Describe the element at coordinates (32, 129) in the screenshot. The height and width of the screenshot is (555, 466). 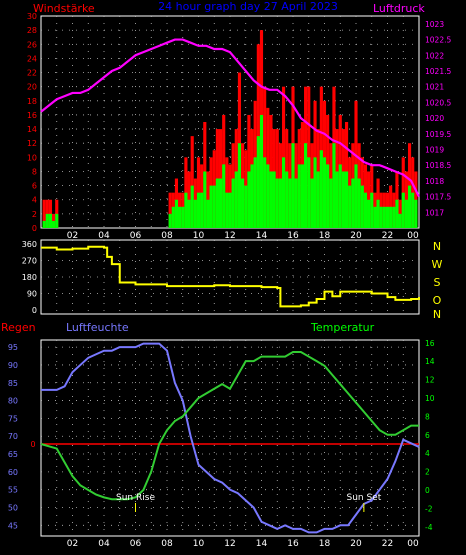
I see `wind-y-tick-label: 14` at that location.